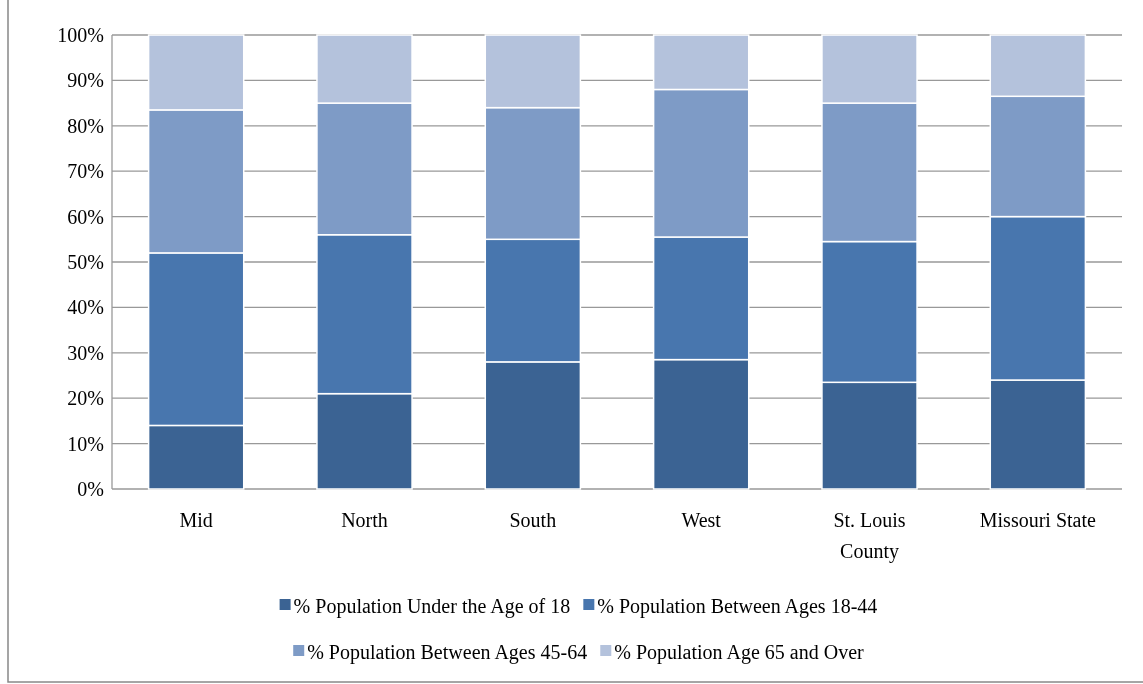 This screenshot has height=684, width=1143. Describe the element at coordinates (869, 536) in the screenshot. I see `x-tick-label: St. Louis County` at that location.